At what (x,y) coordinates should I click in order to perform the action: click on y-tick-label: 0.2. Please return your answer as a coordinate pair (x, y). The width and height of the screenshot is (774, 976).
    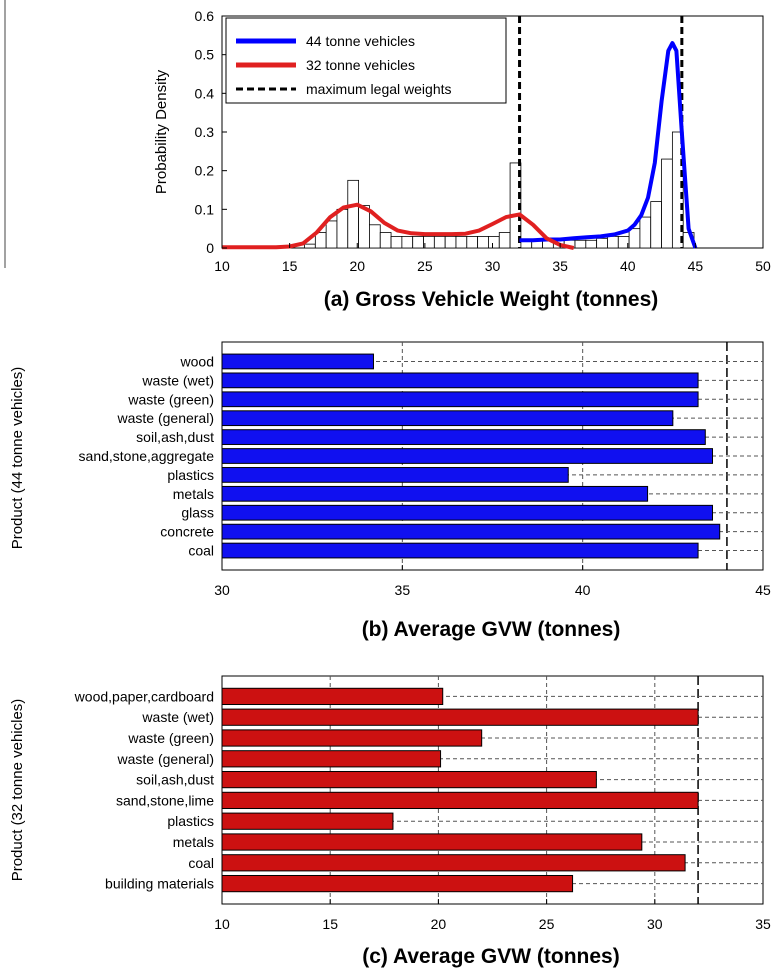
    Looking at the image, I should click on (205, 171).